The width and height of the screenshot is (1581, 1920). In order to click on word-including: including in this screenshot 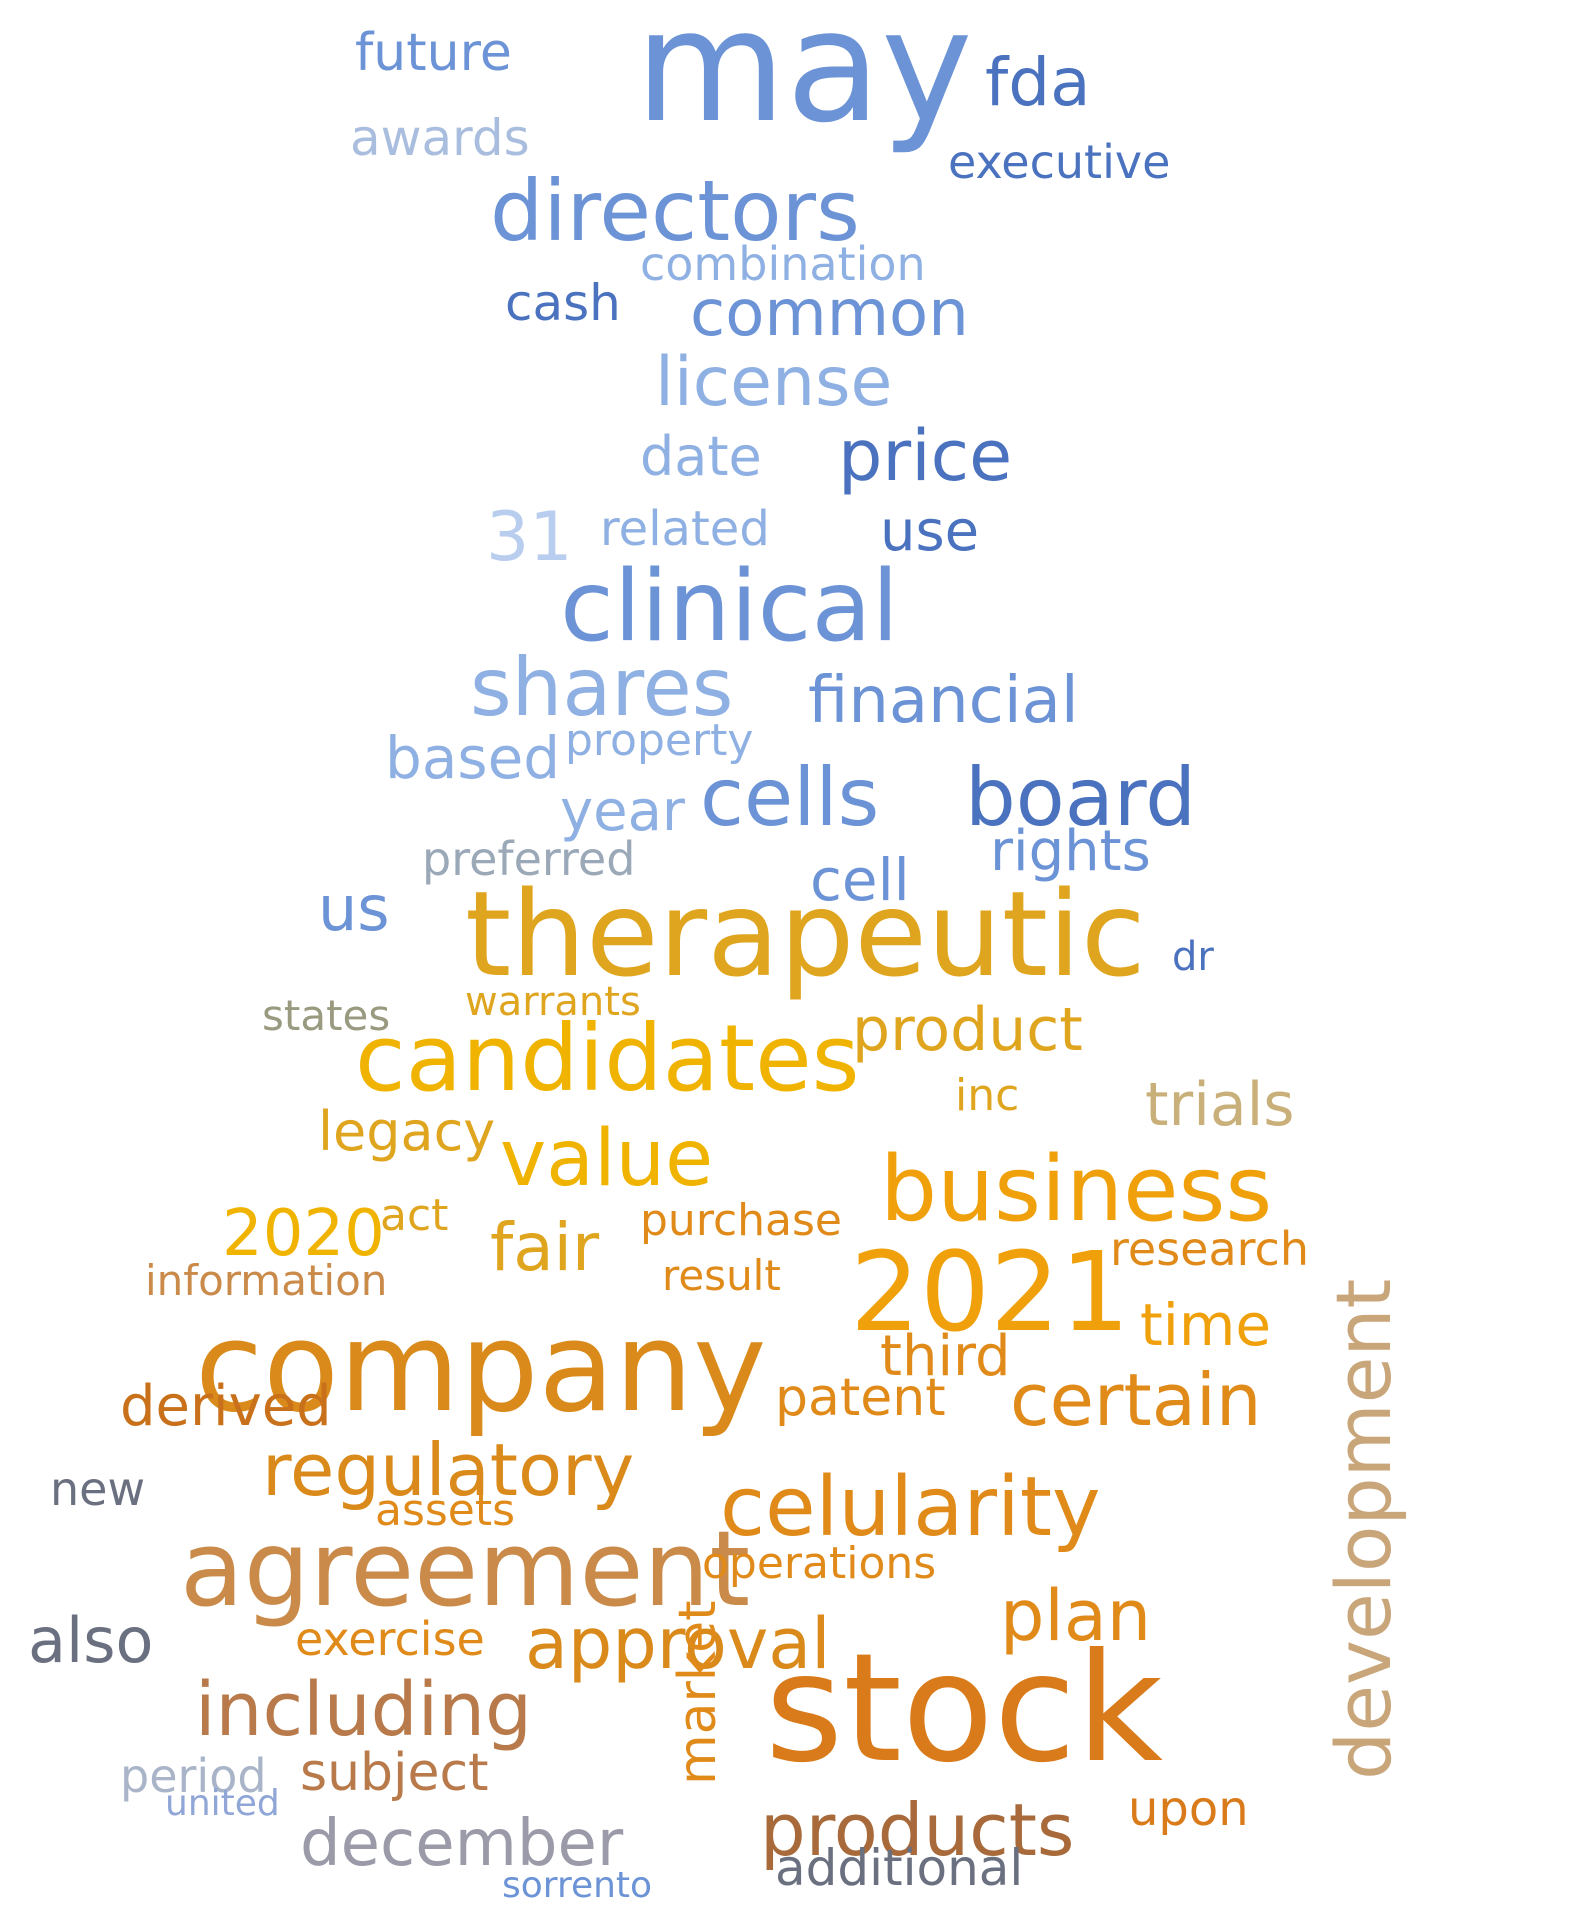, I will do `click(363, 1710)`.